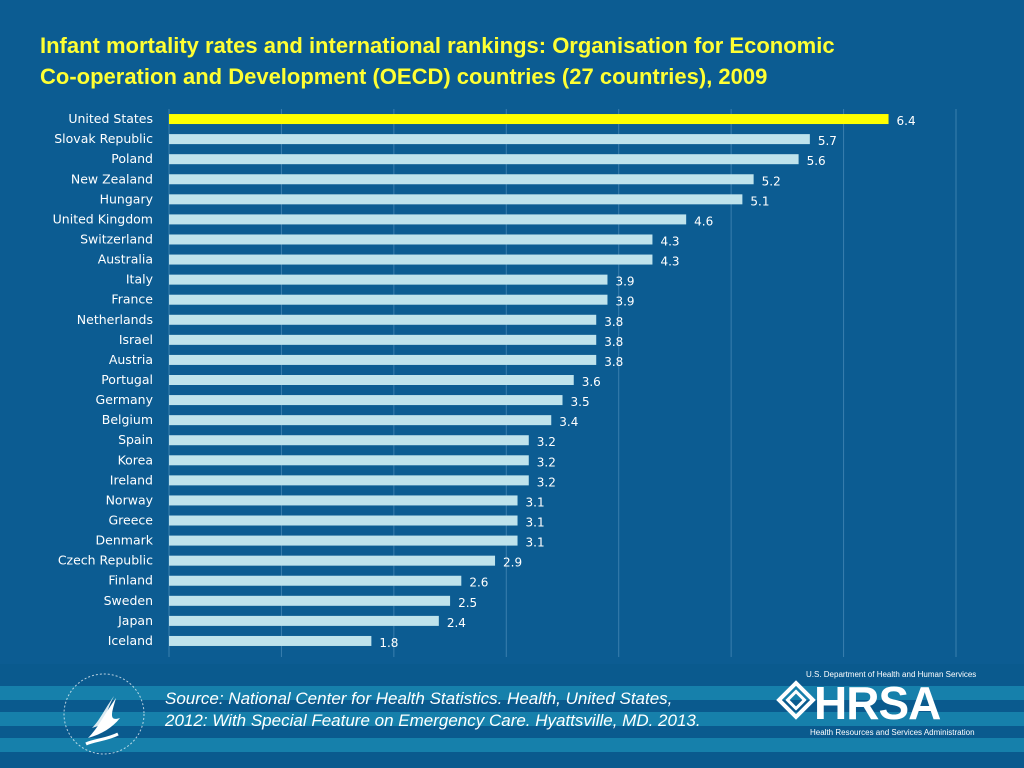 The height and width of the screenshot is (768, 1024). What do you see at coordinates (136, 339) in the screenshot?
I see `category-label: Israel` at bounding box center [136, 339].